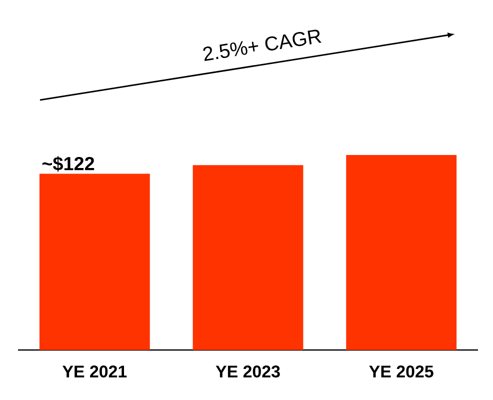 The width and height of the screenshot is (493, 400). What do you see at coordinates (94, 372) in the screenshot?
I see `x-tick-label: YE 2021` at bounding box center [94, 372].